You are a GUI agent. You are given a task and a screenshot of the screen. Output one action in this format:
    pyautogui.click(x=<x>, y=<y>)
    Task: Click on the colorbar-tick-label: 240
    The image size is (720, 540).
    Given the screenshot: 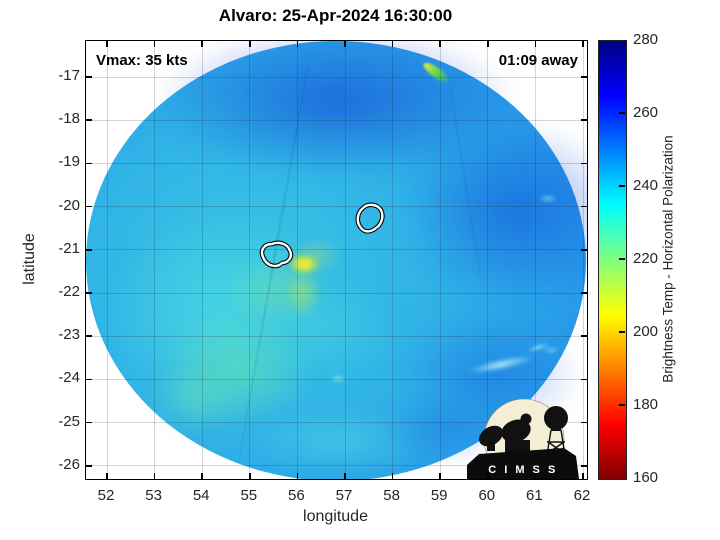 What is the action you would take?
    pyautogui.click(x=646, y=185)
    